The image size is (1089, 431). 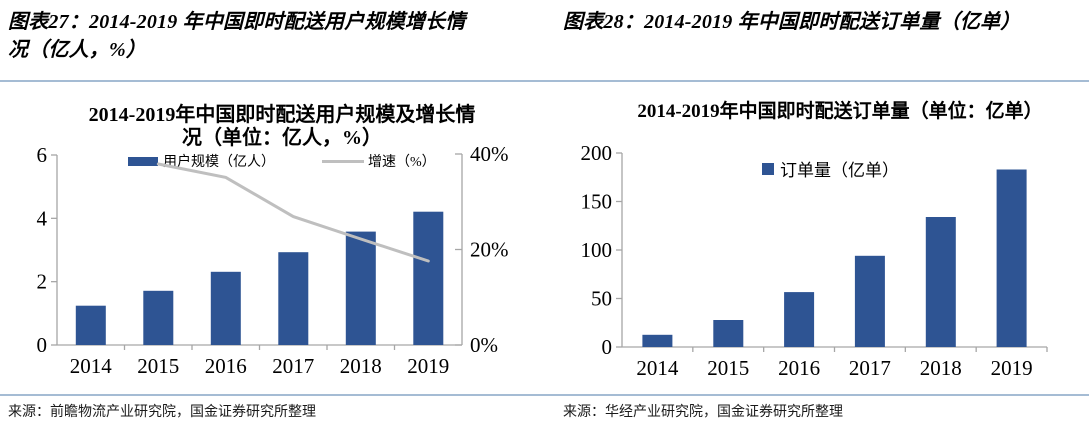 I want to click on figure28-chart-title: 2014-2019年中国即时配送订单量（单位：亿单）, so click(x=840, y=111).